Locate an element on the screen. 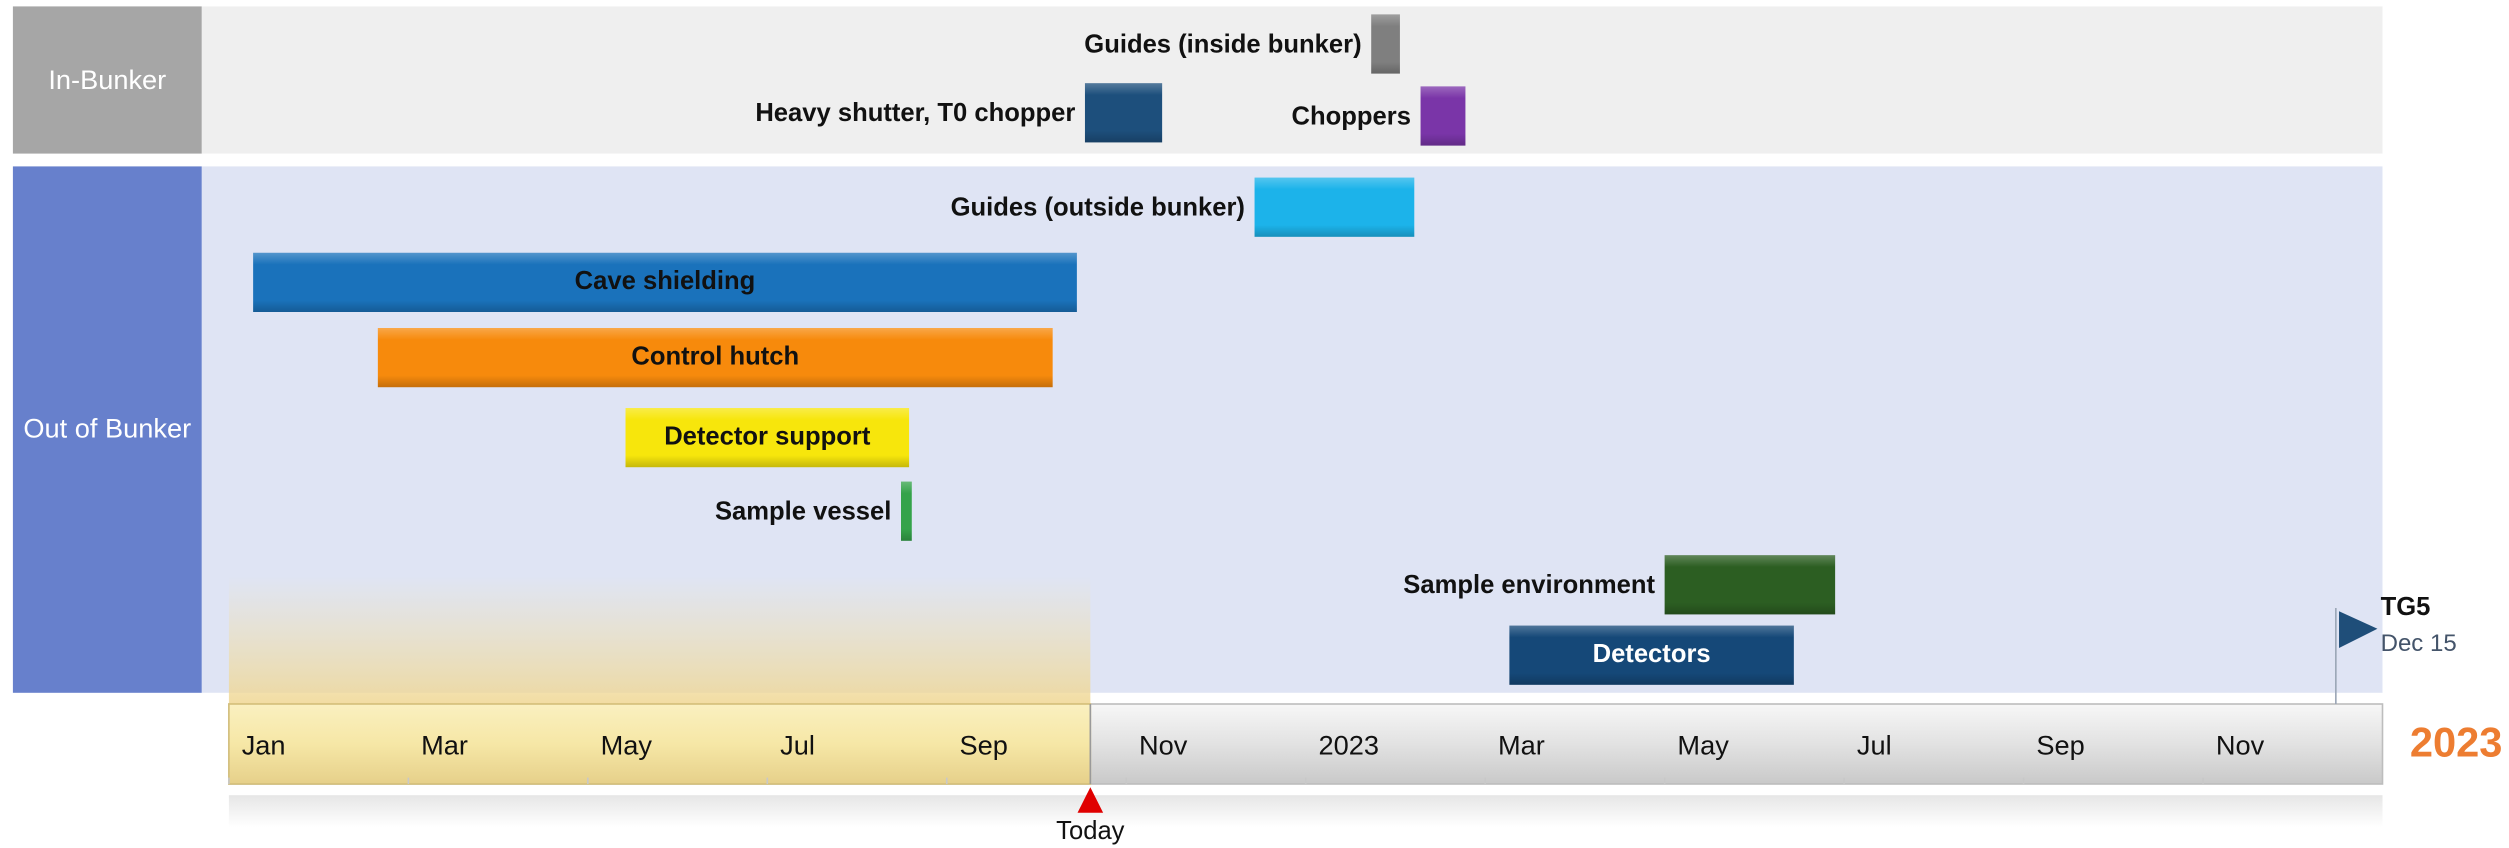 The width and height of the screenshot is (2509, 848). task-label: Control hutch is located at coordinates (715, 356).